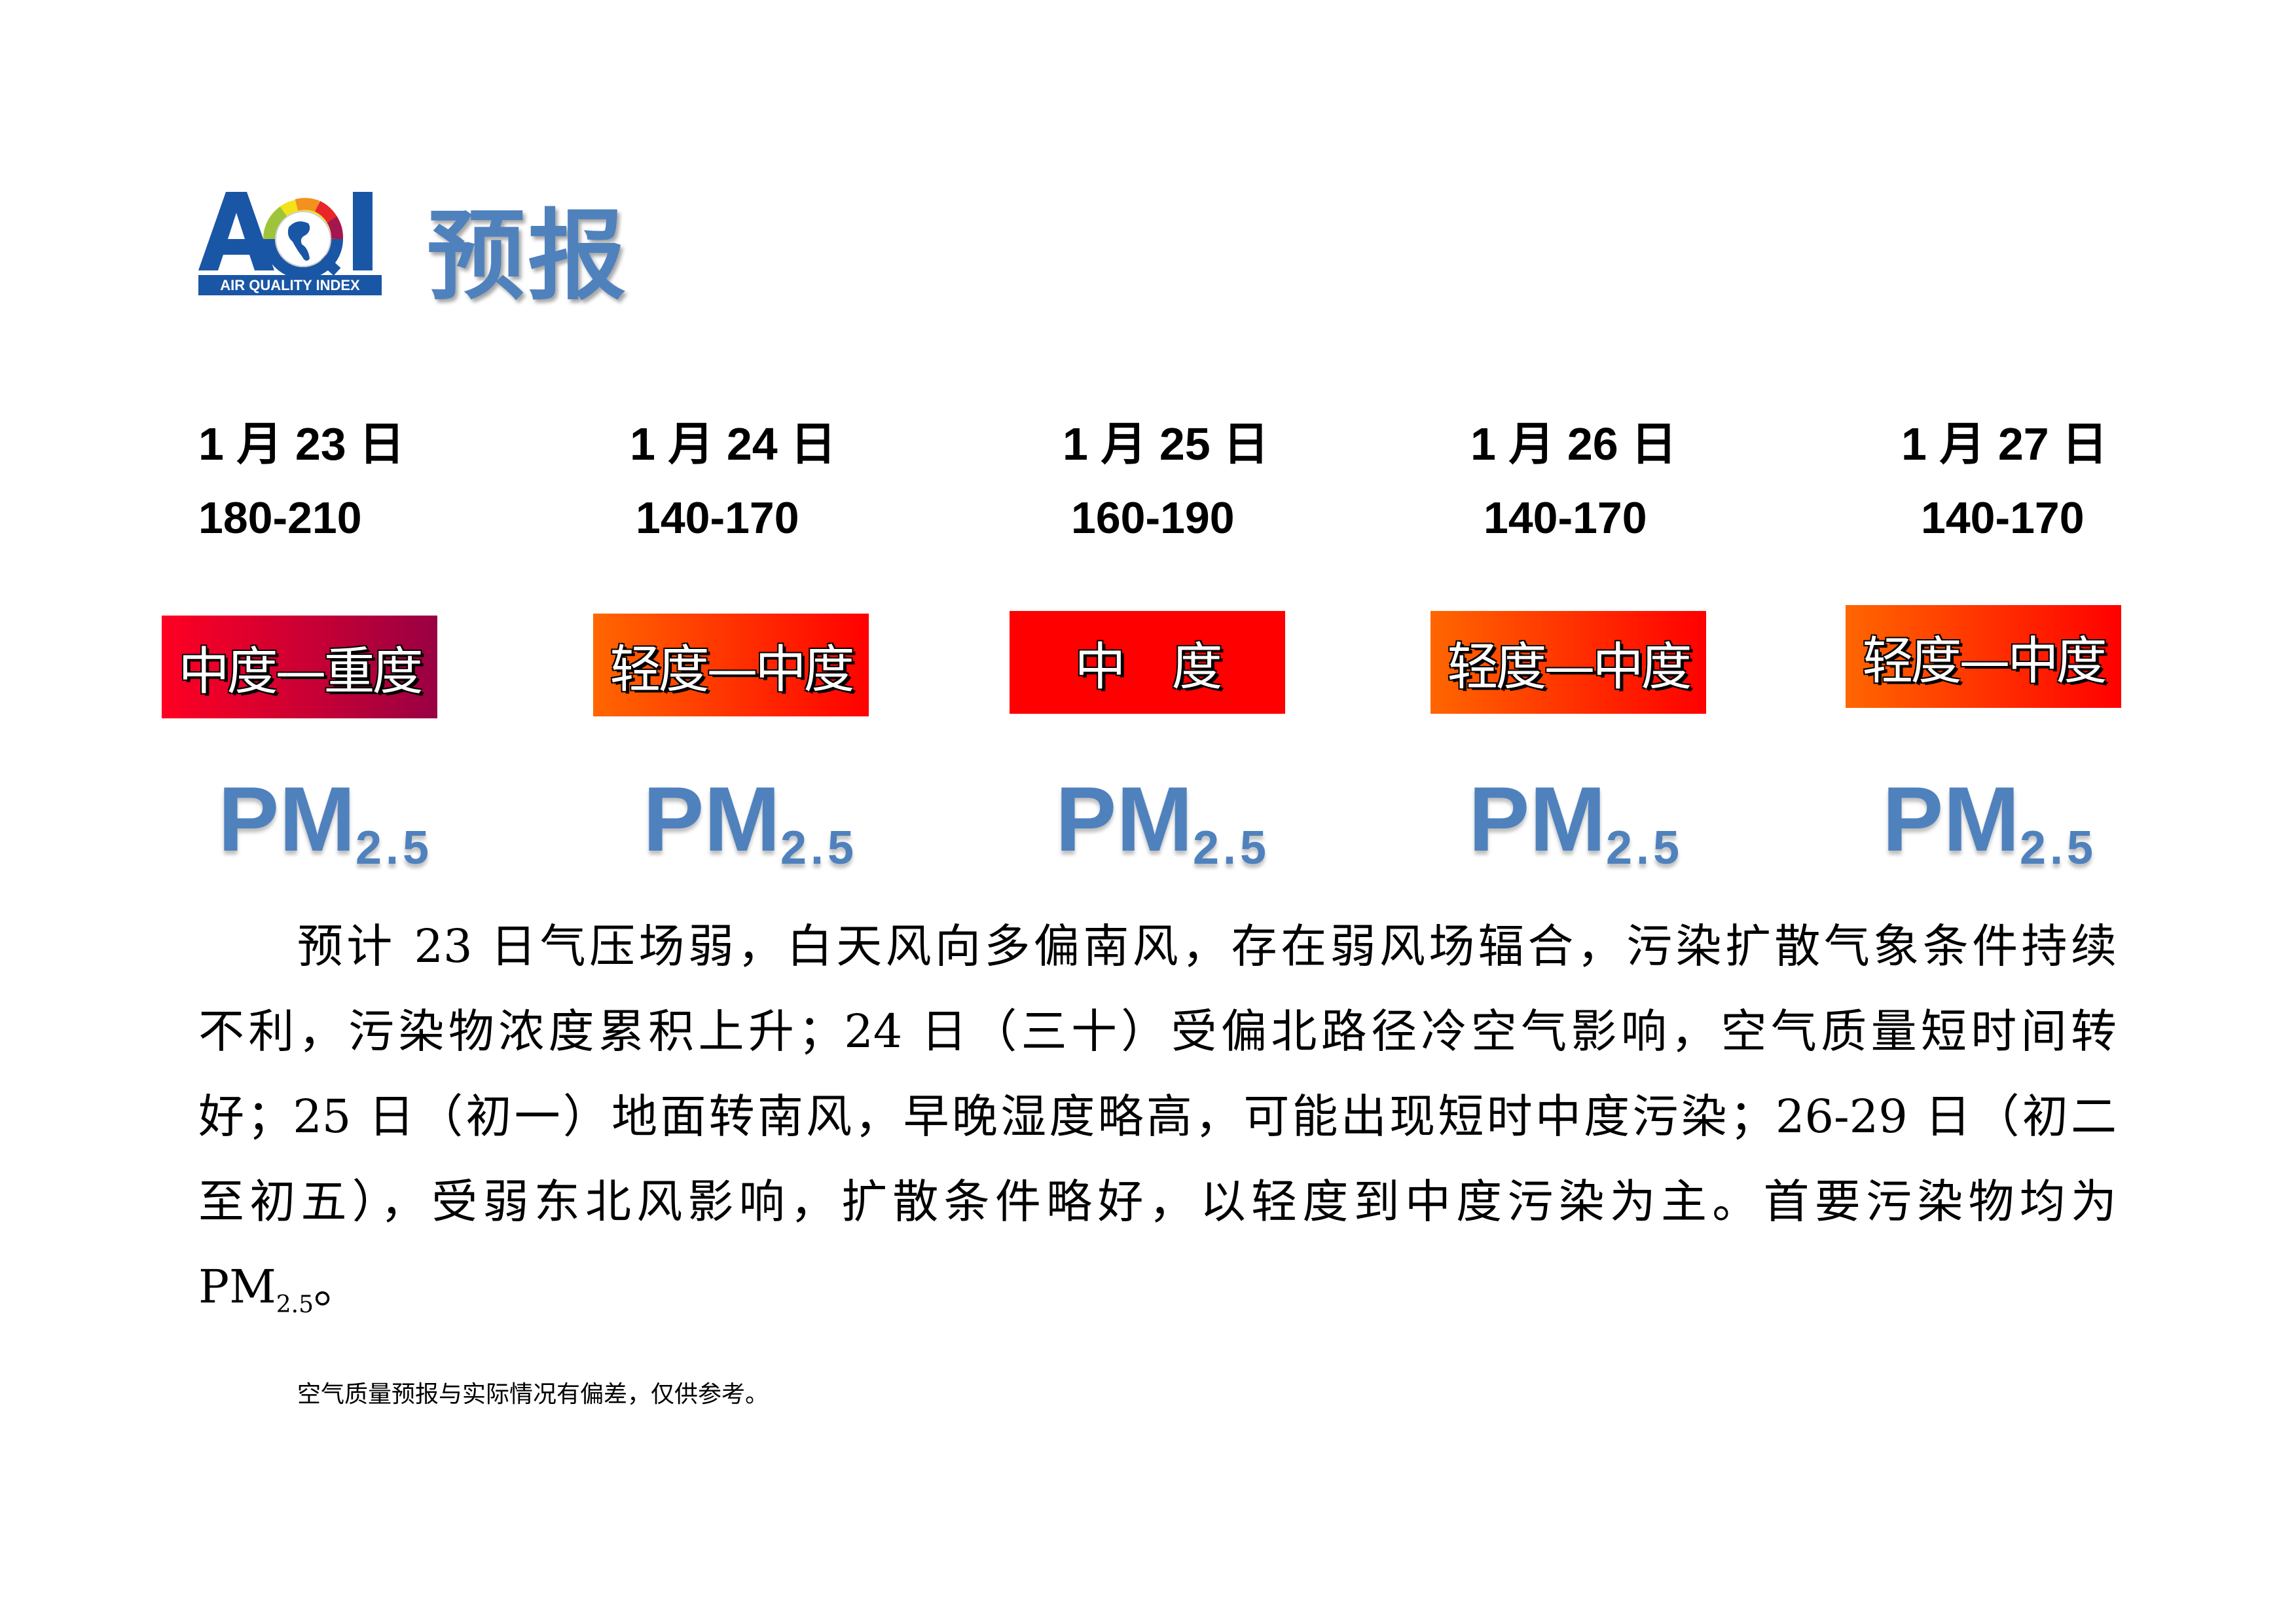  What do you see at coordinates (279, 1289) in the screenshot?
I see `description-line: PM2.5。` at bounding box center [279, 1289].